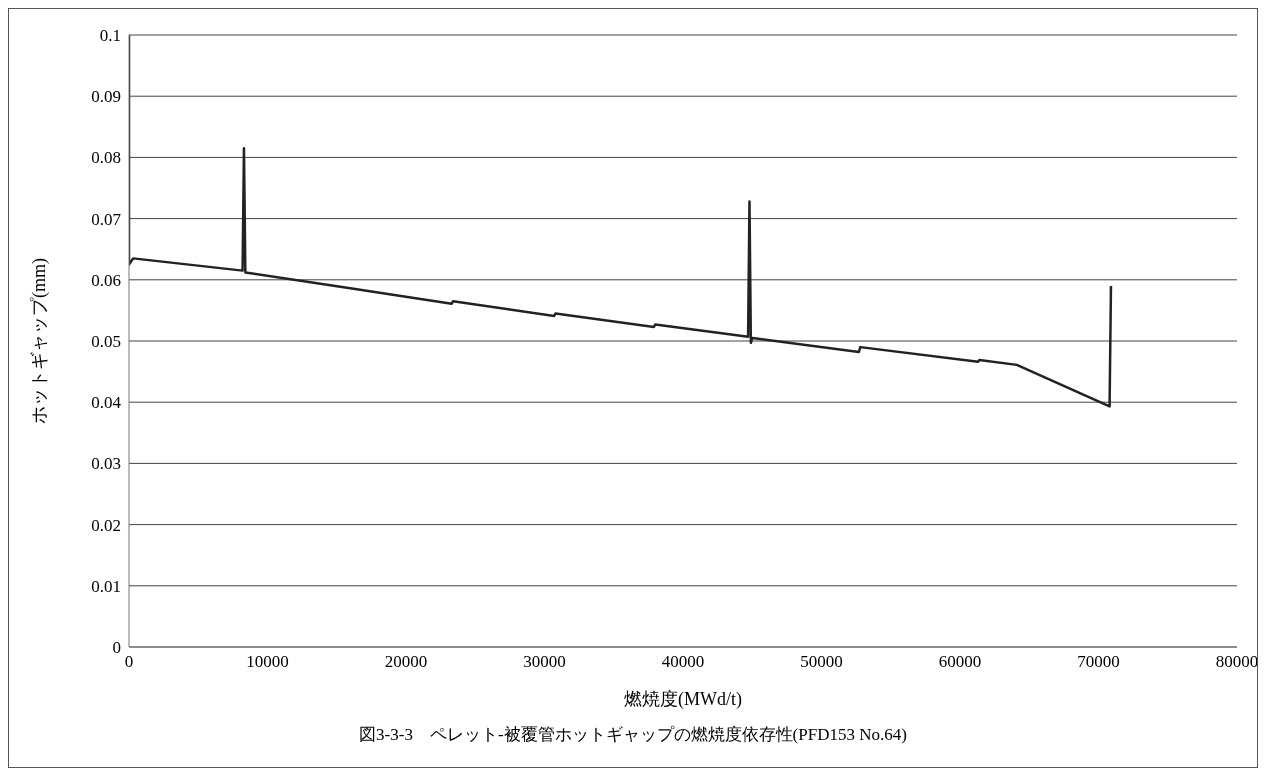 The height and width of the screenshot is (779, 1268). I want to click on y-tick-label: 0.1, so click(110, 36).